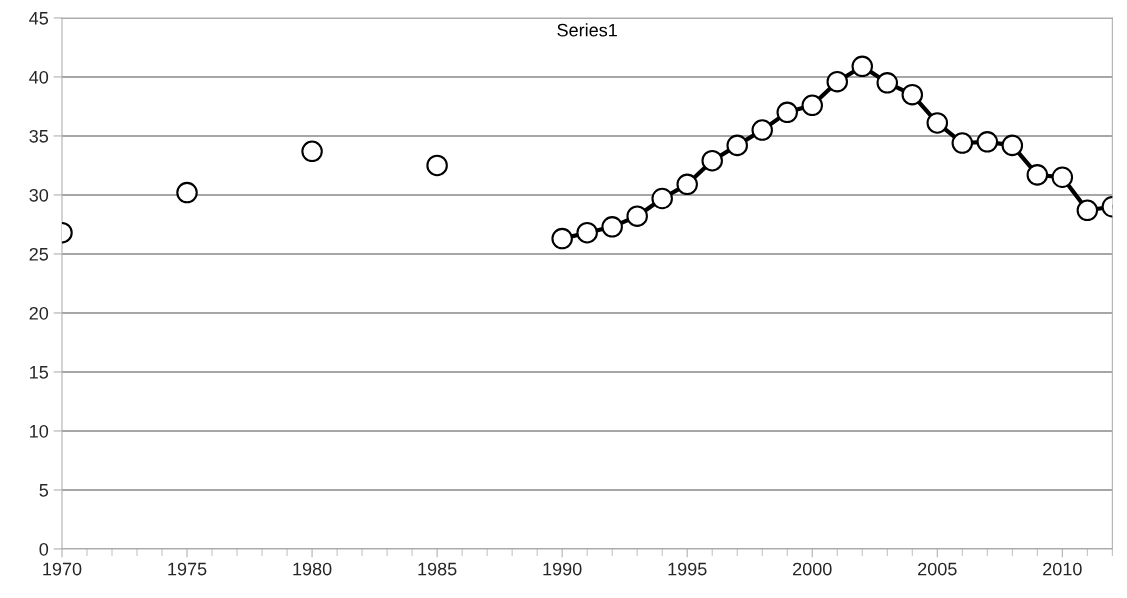 This screenshot has height=598, width=1127. What do you see at coordinates (62, 569) in the screenshot?
I see `x-tick-label: 1970` at bounding box center [62, 569].